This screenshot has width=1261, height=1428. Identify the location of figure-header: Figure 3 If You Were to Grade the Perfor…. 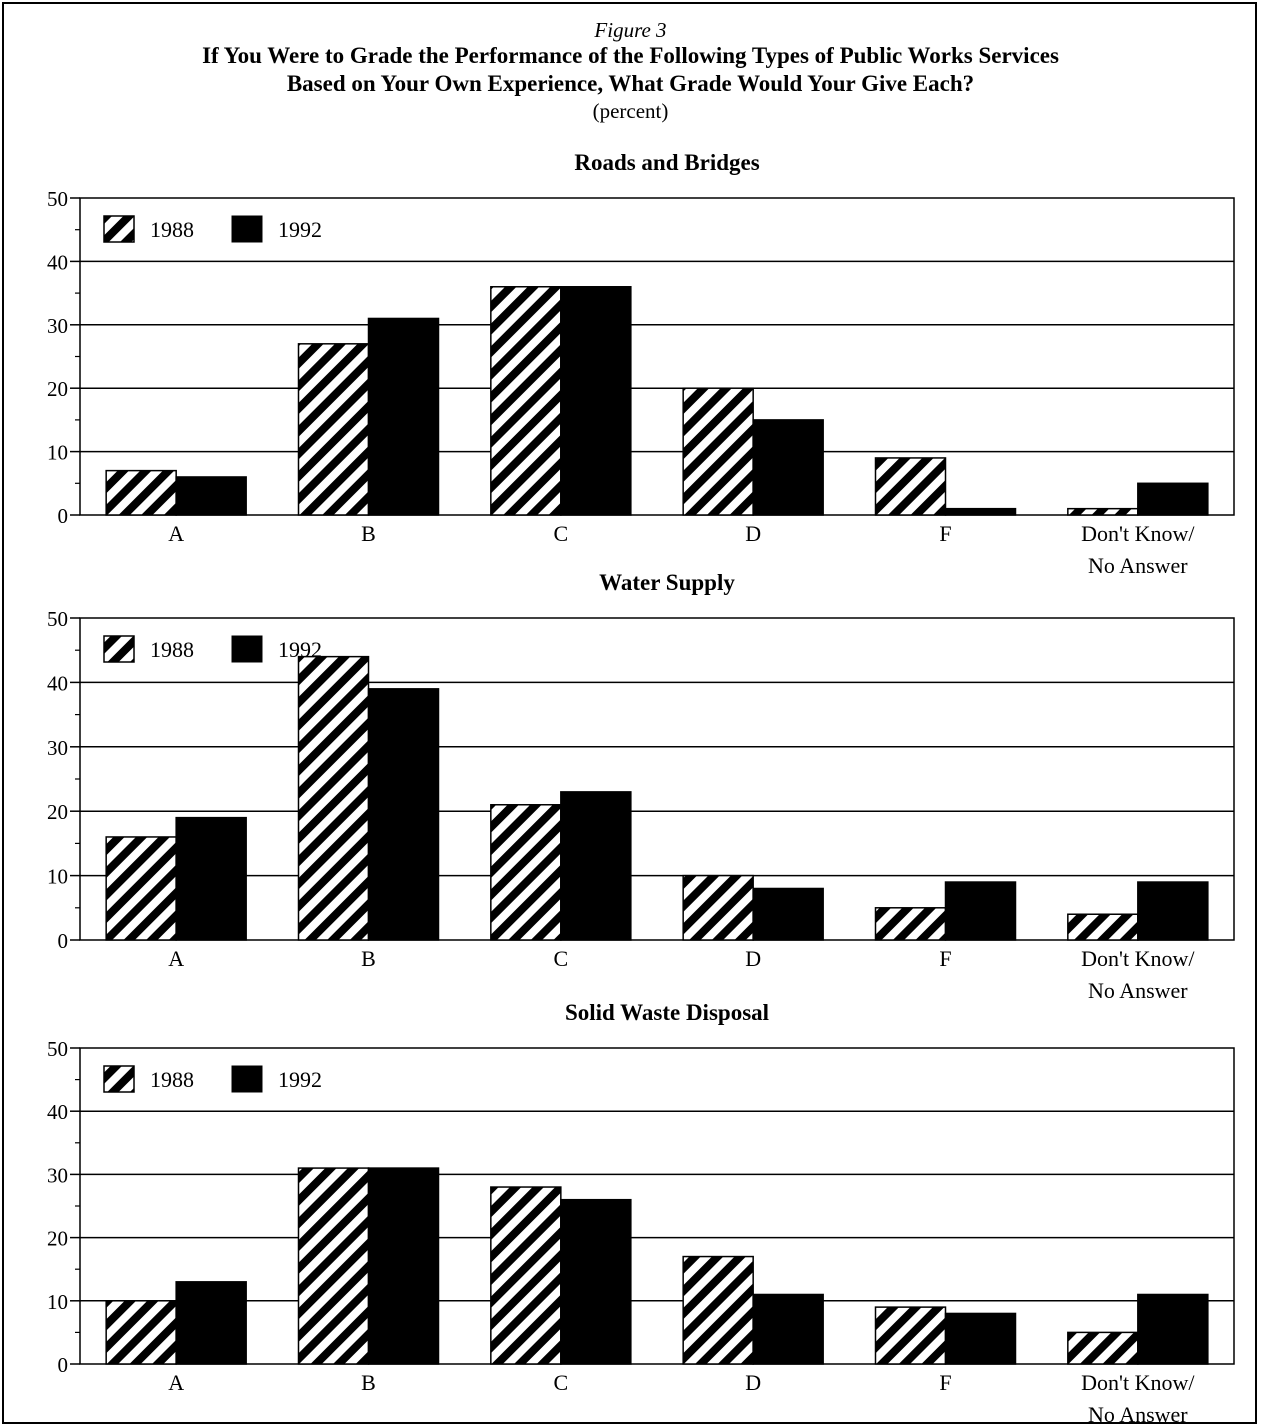
(630, 71).